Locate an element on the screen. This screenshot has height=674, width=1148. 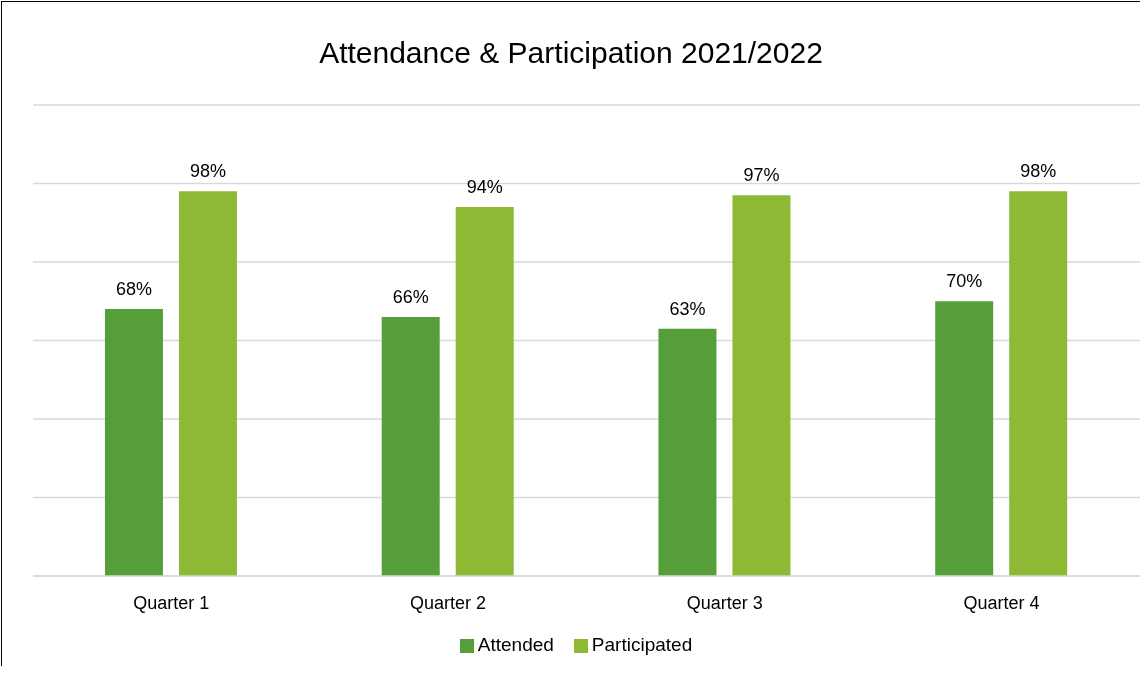
data-label: 66% is located at coordinates (410, 296).